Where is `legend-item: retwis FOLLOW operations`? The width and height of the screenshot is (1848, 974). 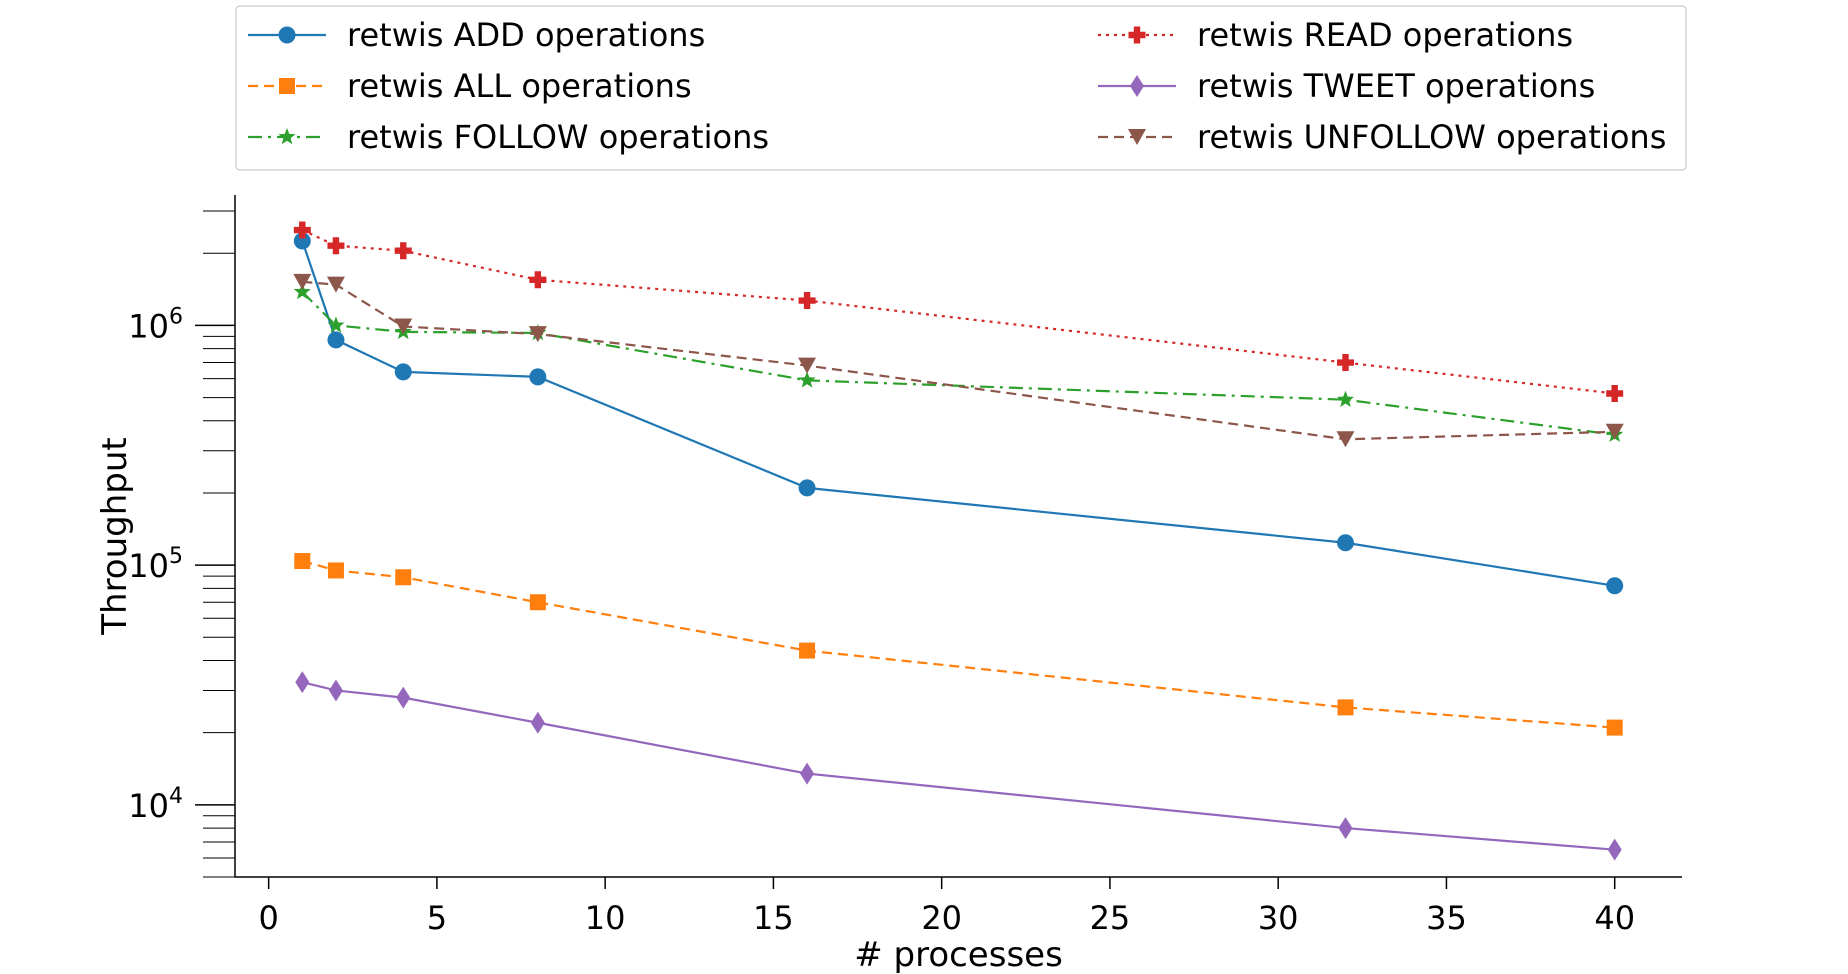
legend-item: retwis FOLLOW operations is located at coordinates (508, 137).